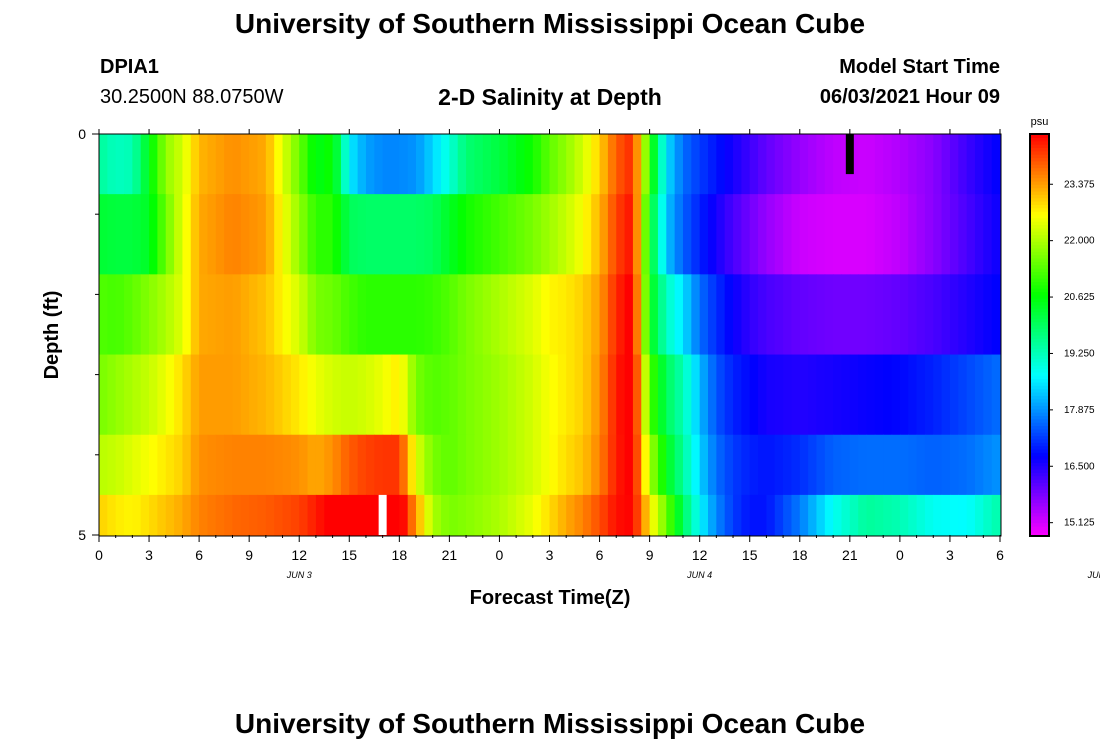 This screenshot has height=750, width=1100. I want to click on y-tick-label: 0, so click(82, 134).